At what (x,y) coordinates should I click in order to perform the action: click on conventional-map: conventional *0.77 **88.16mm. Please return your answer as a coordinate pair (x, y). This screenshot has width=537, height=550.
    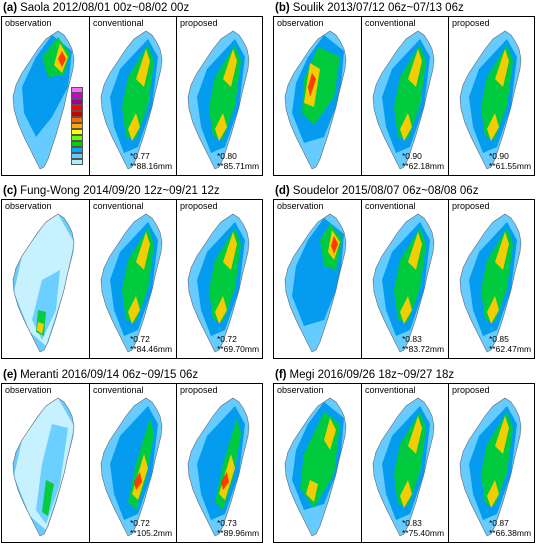
    Looking at the image, I should click on (132, 96).